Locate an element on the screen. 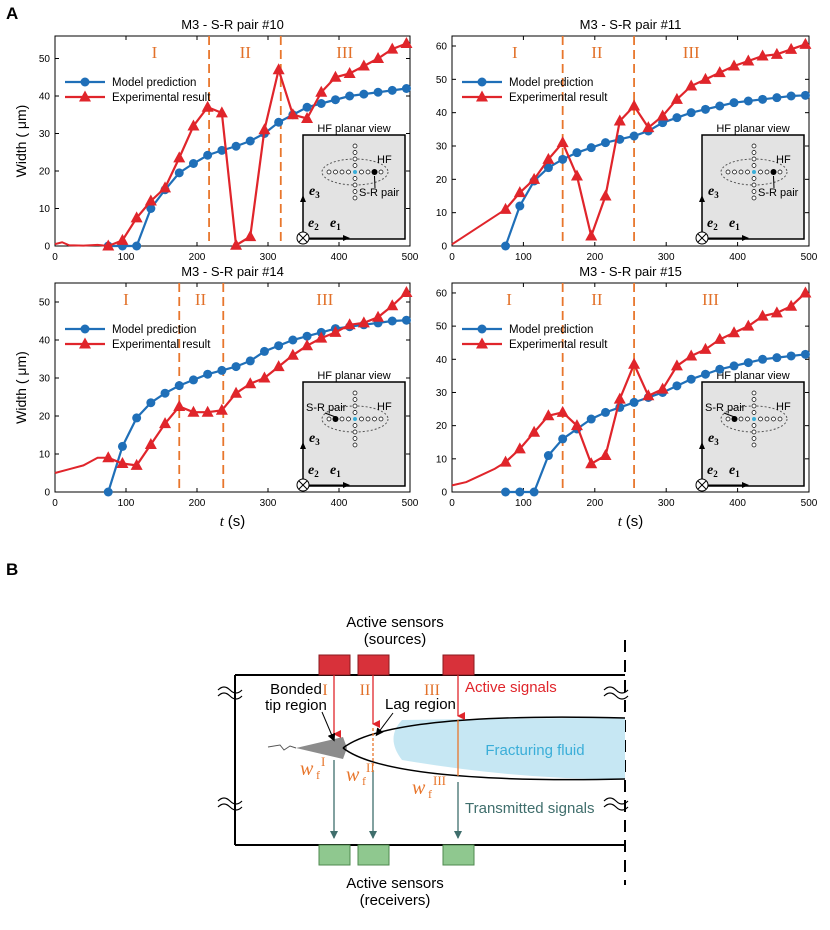 This screenshot has height=930, width=830. bonded-label-1: Bonded is located at coordinates (296, 689).